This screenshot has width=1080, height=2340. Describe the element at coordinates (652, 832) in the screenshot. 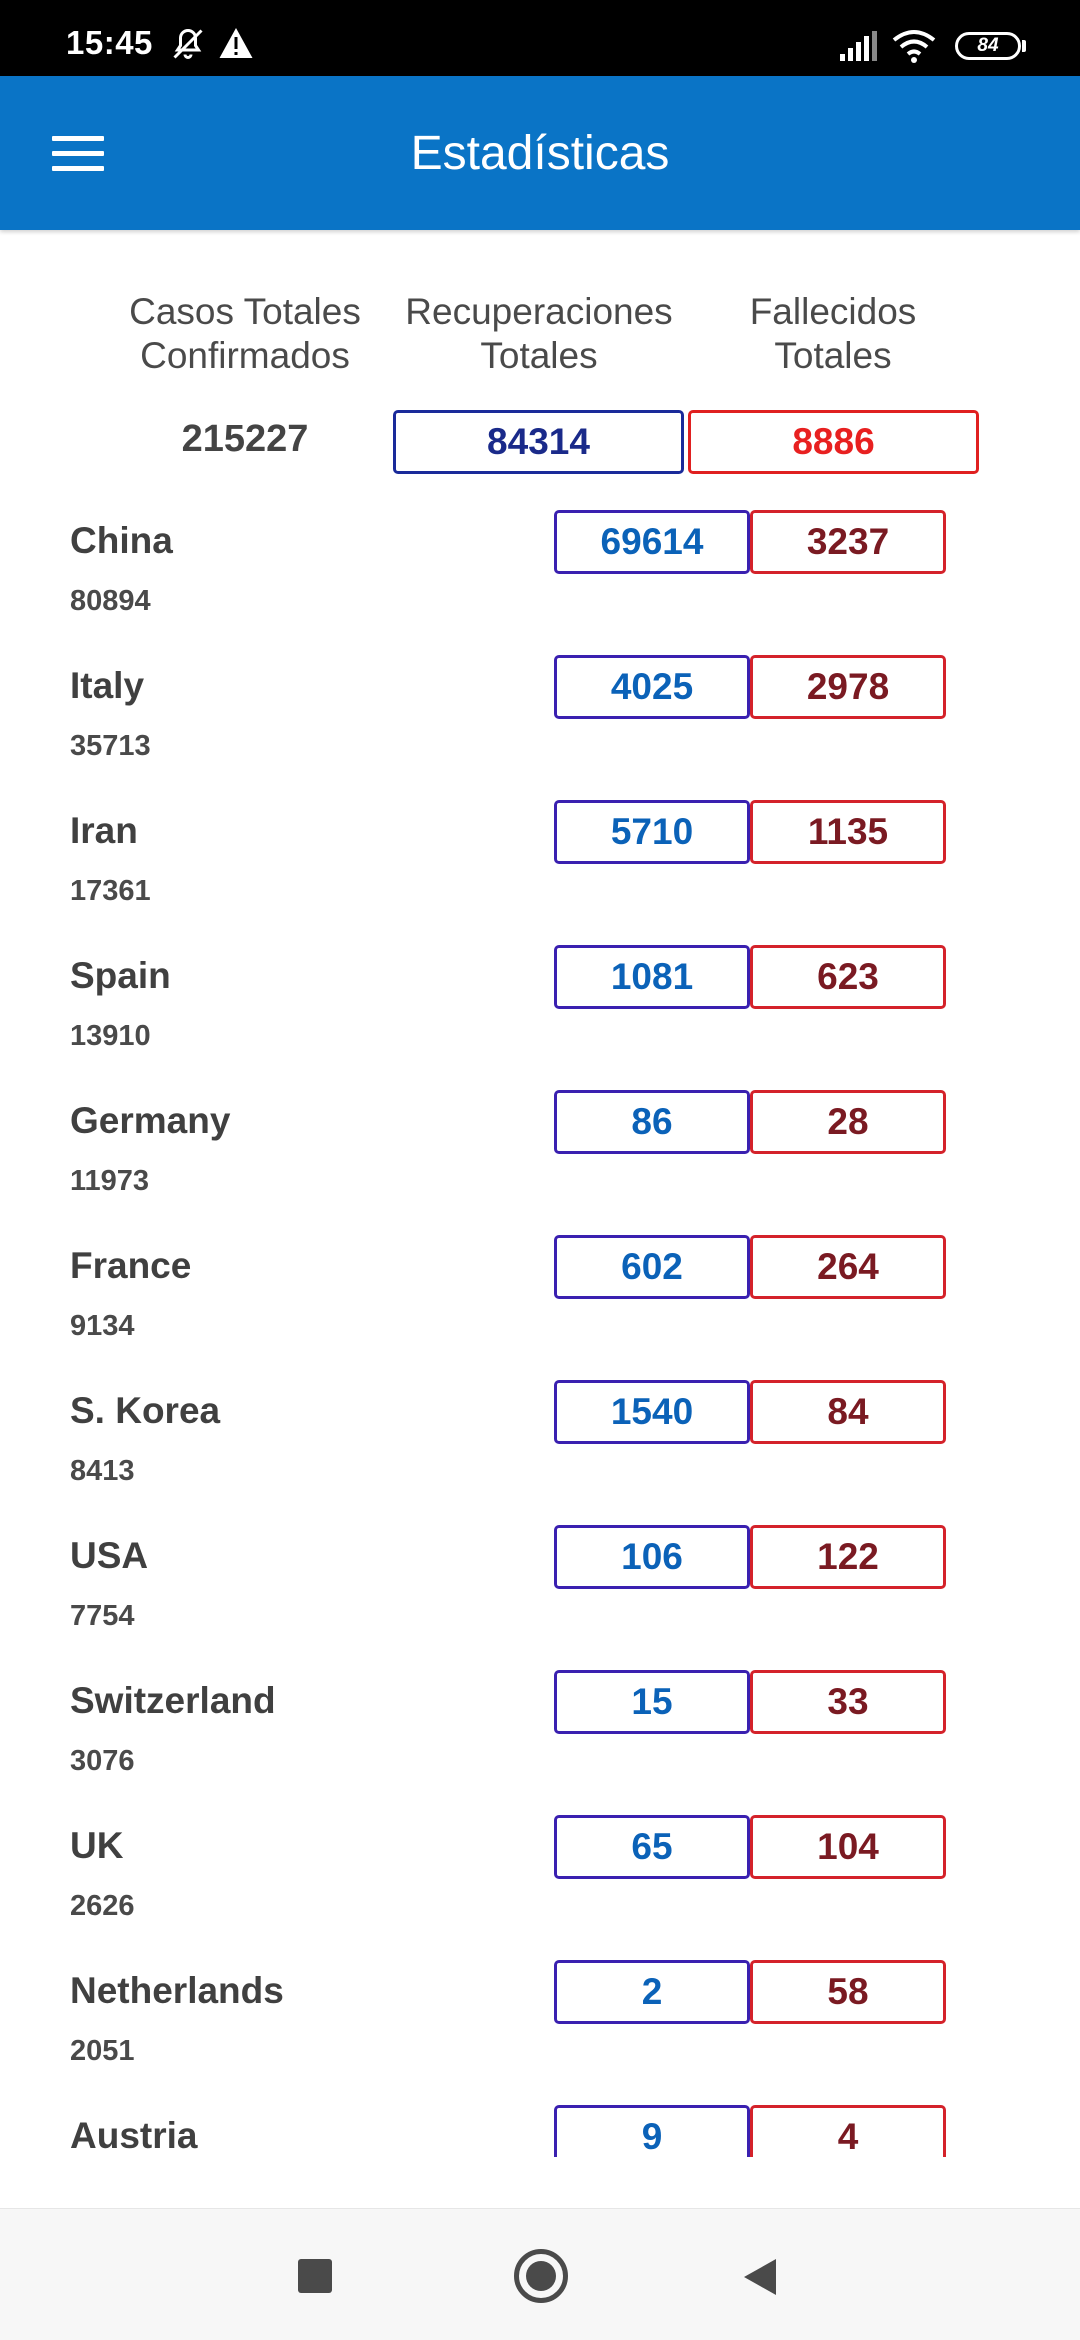

I see `country-recovered-box: 5710` at that location.